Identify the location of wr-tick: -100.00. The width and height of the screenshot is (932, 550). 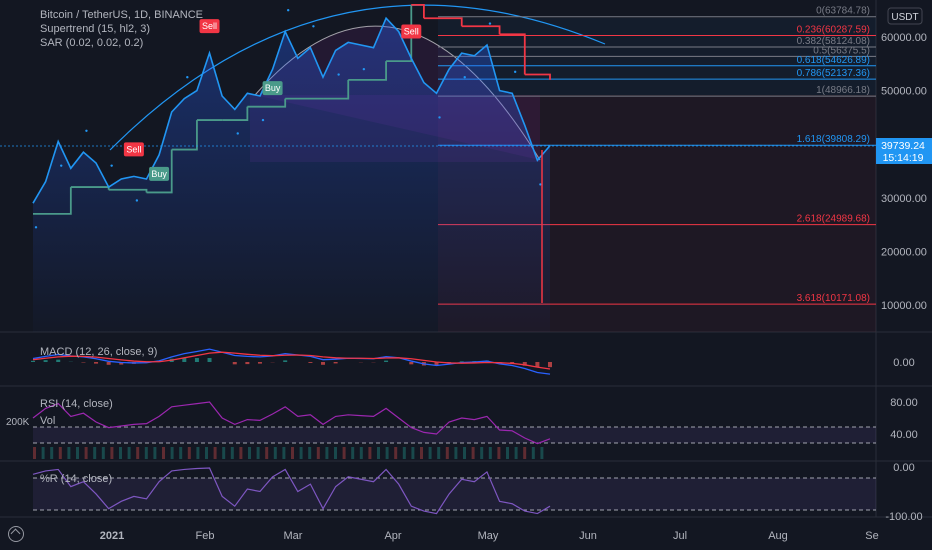
(903, 517).